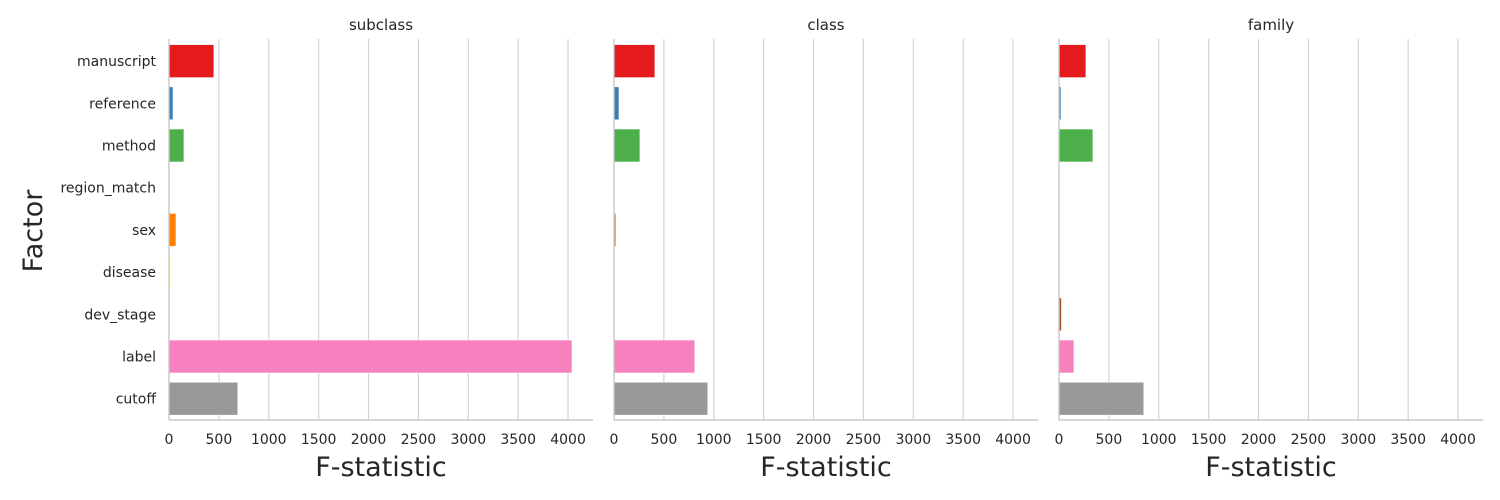 This screenshot has height=500, width=1500. What do you see at coordinates (825, 25) in the screenshot?
I see `panel-title: class` at bounding box center [825, 25].